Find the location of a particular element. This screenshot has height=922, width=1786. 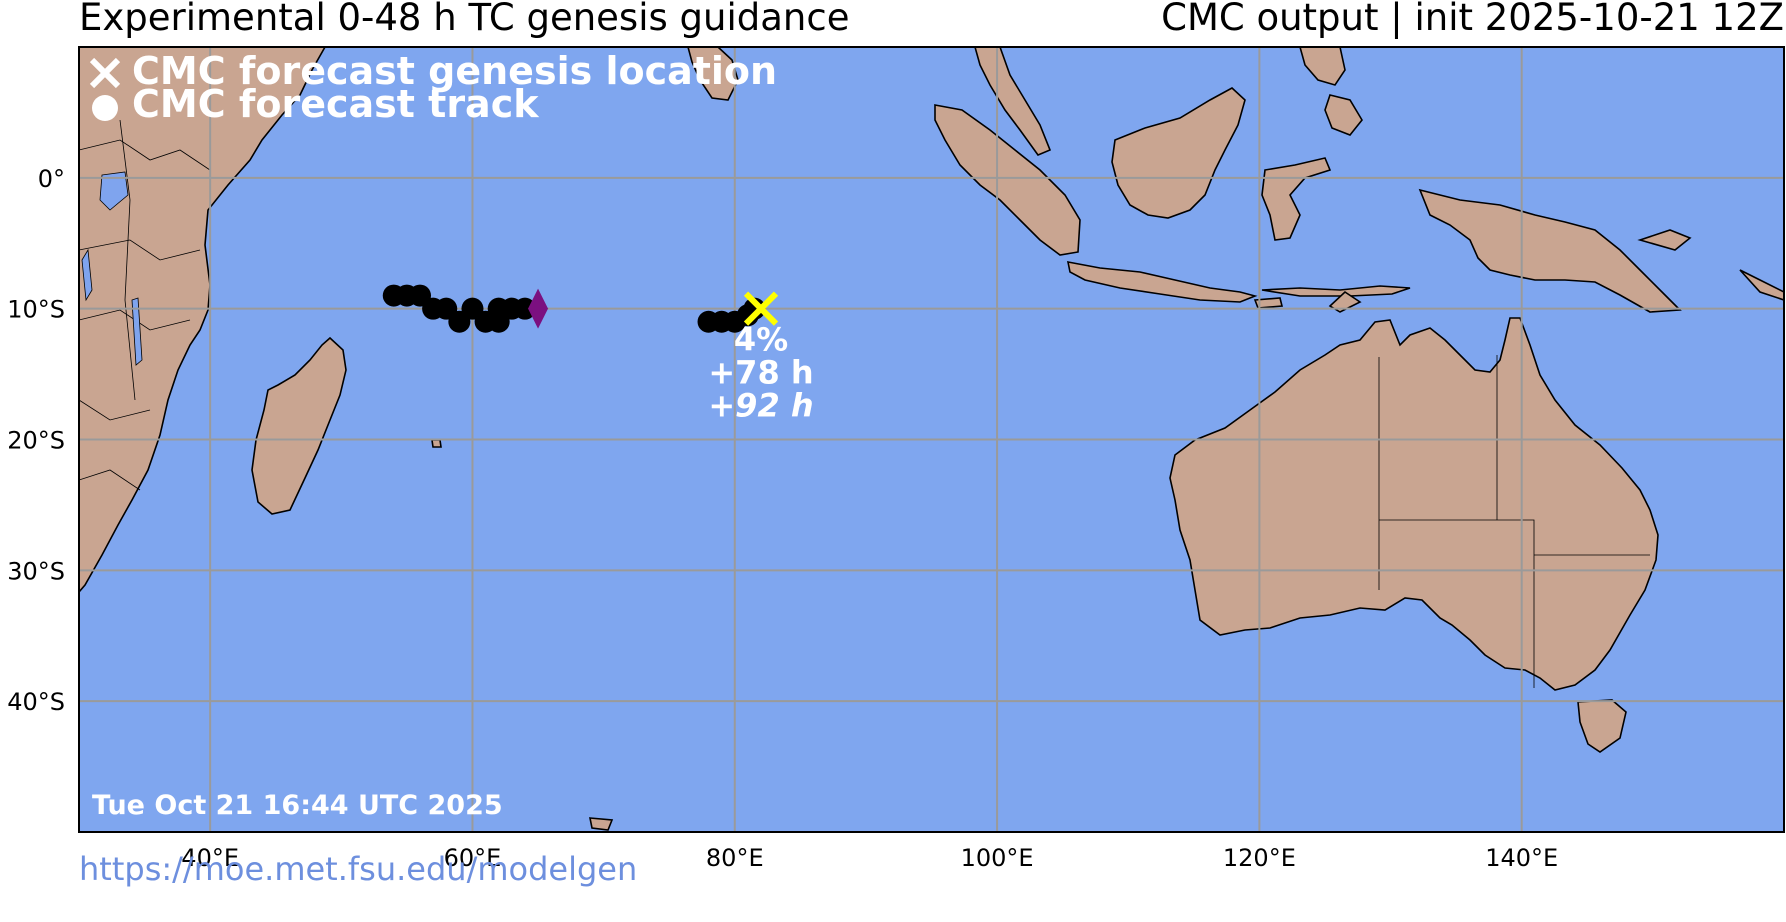

philippines-landmass is located at coordinates (1331, 91).